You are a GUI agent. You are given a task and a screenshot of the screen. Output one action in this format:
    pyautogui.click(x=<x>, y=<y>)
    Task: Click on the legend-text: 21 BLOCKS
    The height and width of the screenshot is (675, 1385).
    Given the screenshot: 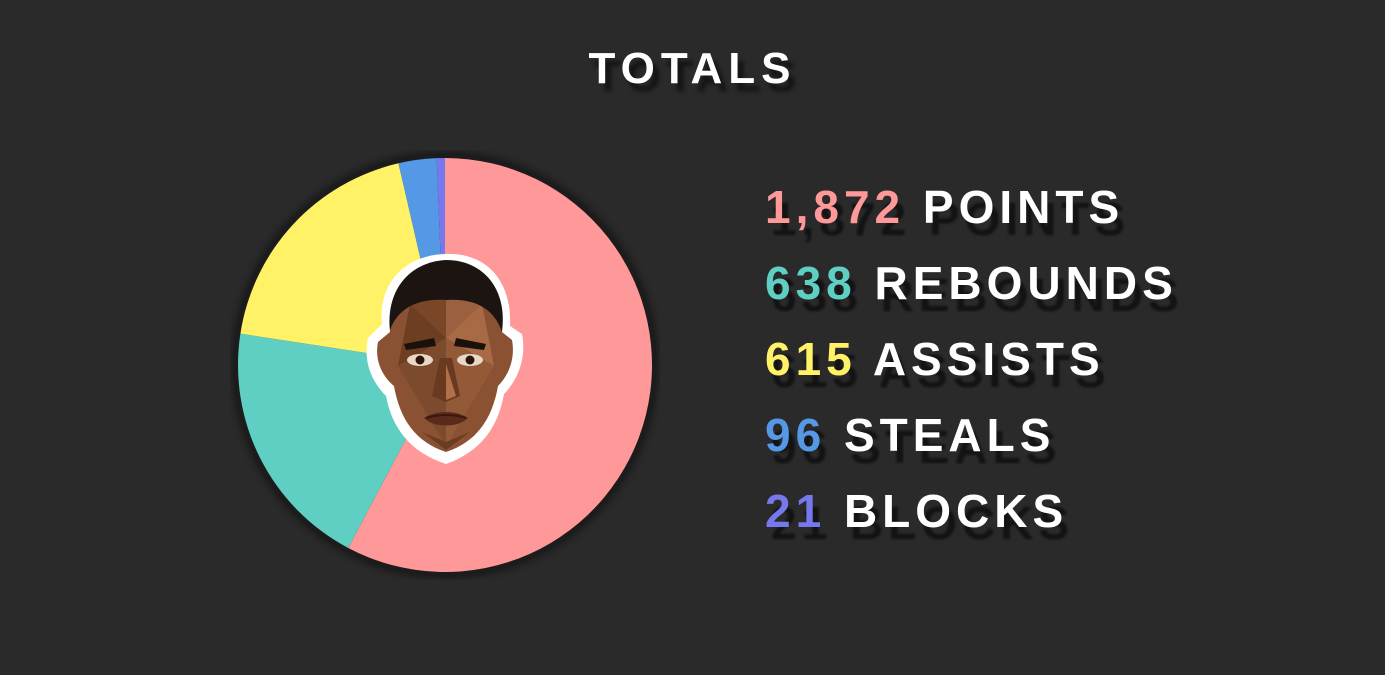 What is the action you would take?
    pyautogui.click(x=916, y=511)
    